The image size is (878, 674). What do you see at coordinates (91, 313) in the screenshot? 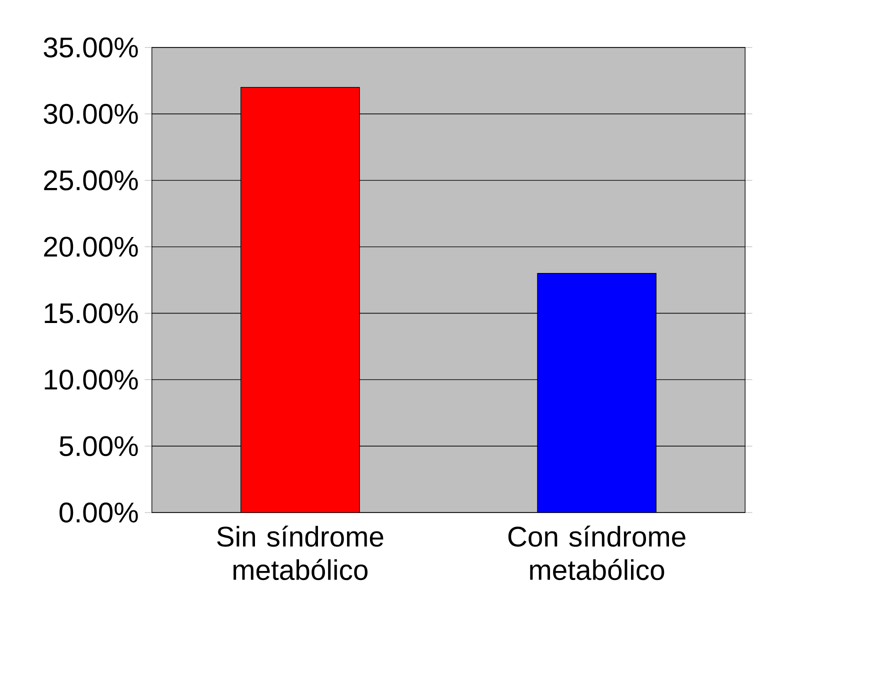
I see `y-tick-label: 15.00%` at bounding box center [91, 313].